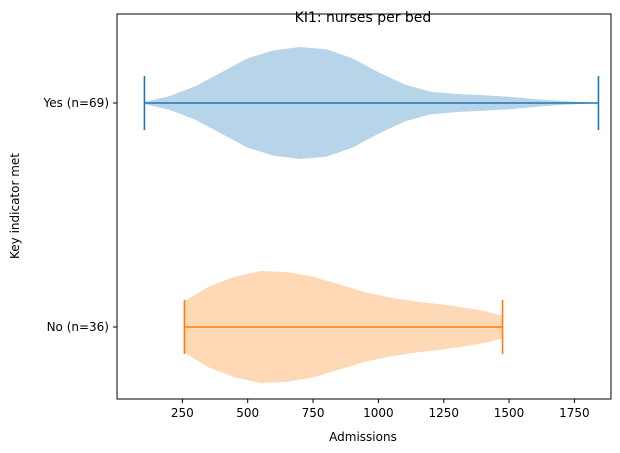 The width and height of the screenshot is (620, 453). Describe the element at coordinates (378, 413) in the screenshot. I see `x-tick-label: 1000` at that location.